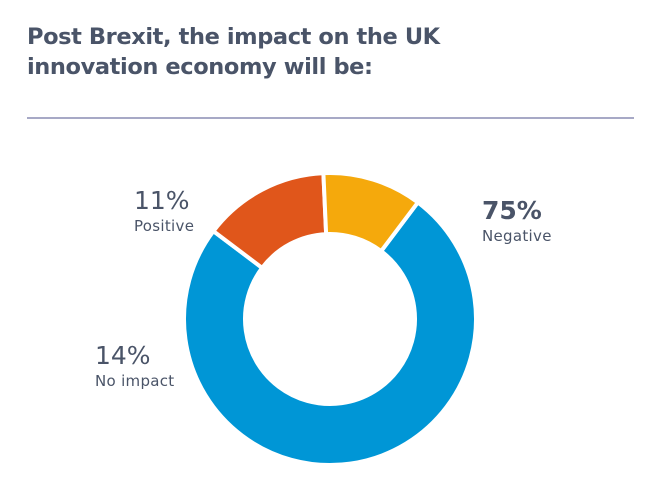  Describe the element at coordinates (370, 212) in the screenshot. I see `slice-positive` at that location.